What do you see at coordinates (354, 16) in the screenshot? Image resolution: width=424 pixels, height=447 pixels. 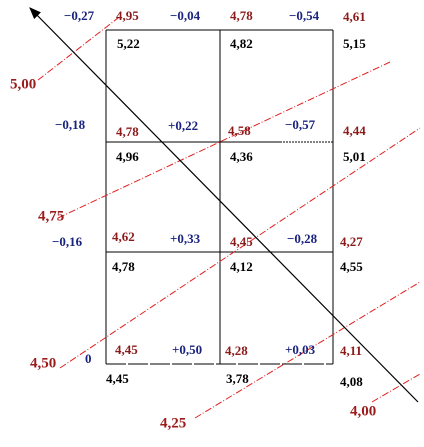 I see `red-value: 4,61` at bounding box center [354, 16].